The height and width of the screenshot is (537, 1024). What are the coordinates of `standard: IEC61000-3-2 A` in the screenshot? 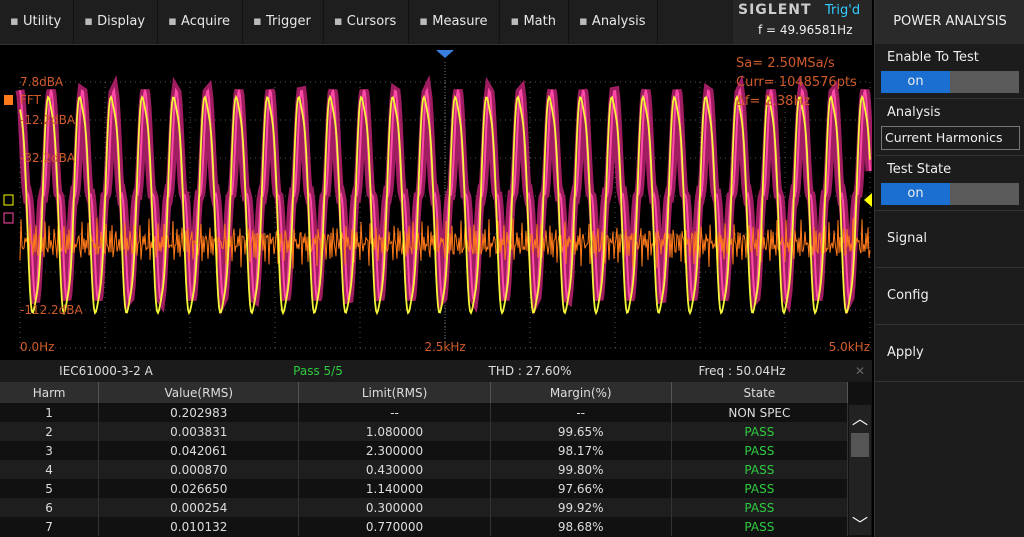 It's located at (106, 371).